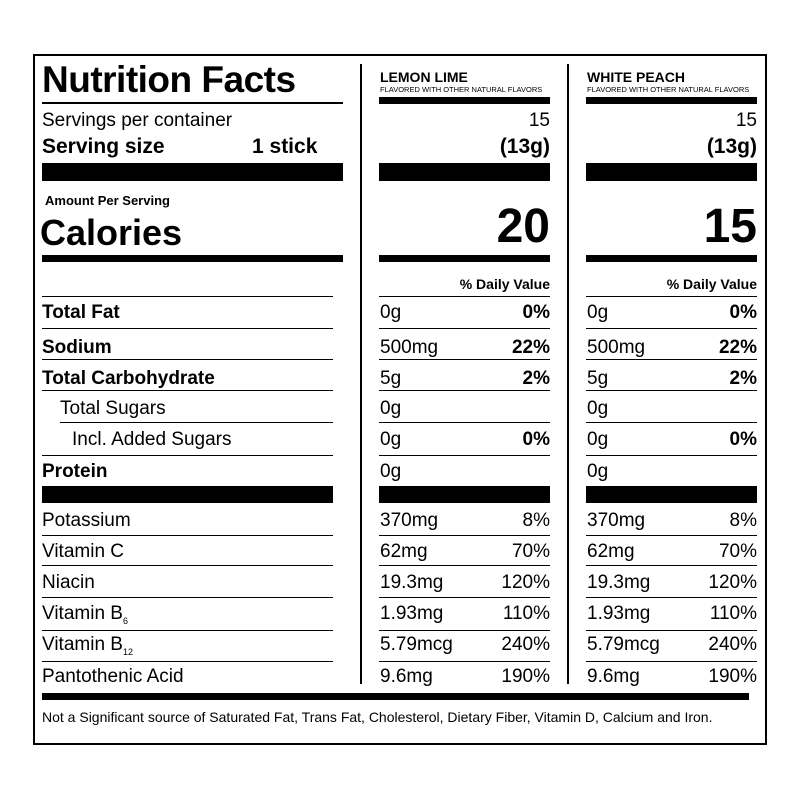 Image resolution: width=800 pixels, height=800 pixels. Describe the element at coordinates (730, 226) in the screenshot. I see `calories-value: 15` at that location.